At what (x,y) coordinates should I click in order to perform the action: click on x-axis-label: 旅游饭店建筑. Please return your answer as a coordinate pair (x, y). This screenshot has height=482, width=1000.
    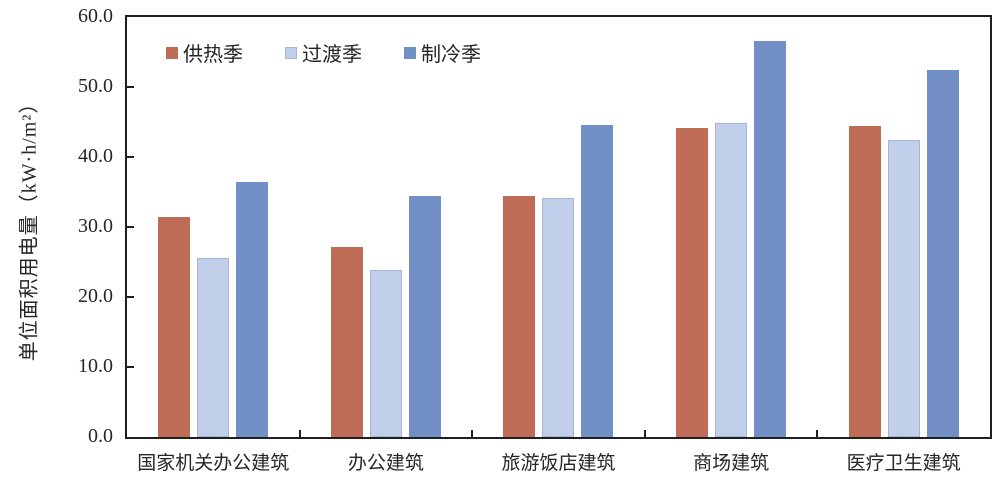
    Looking at the image, I should click on (558, 463).